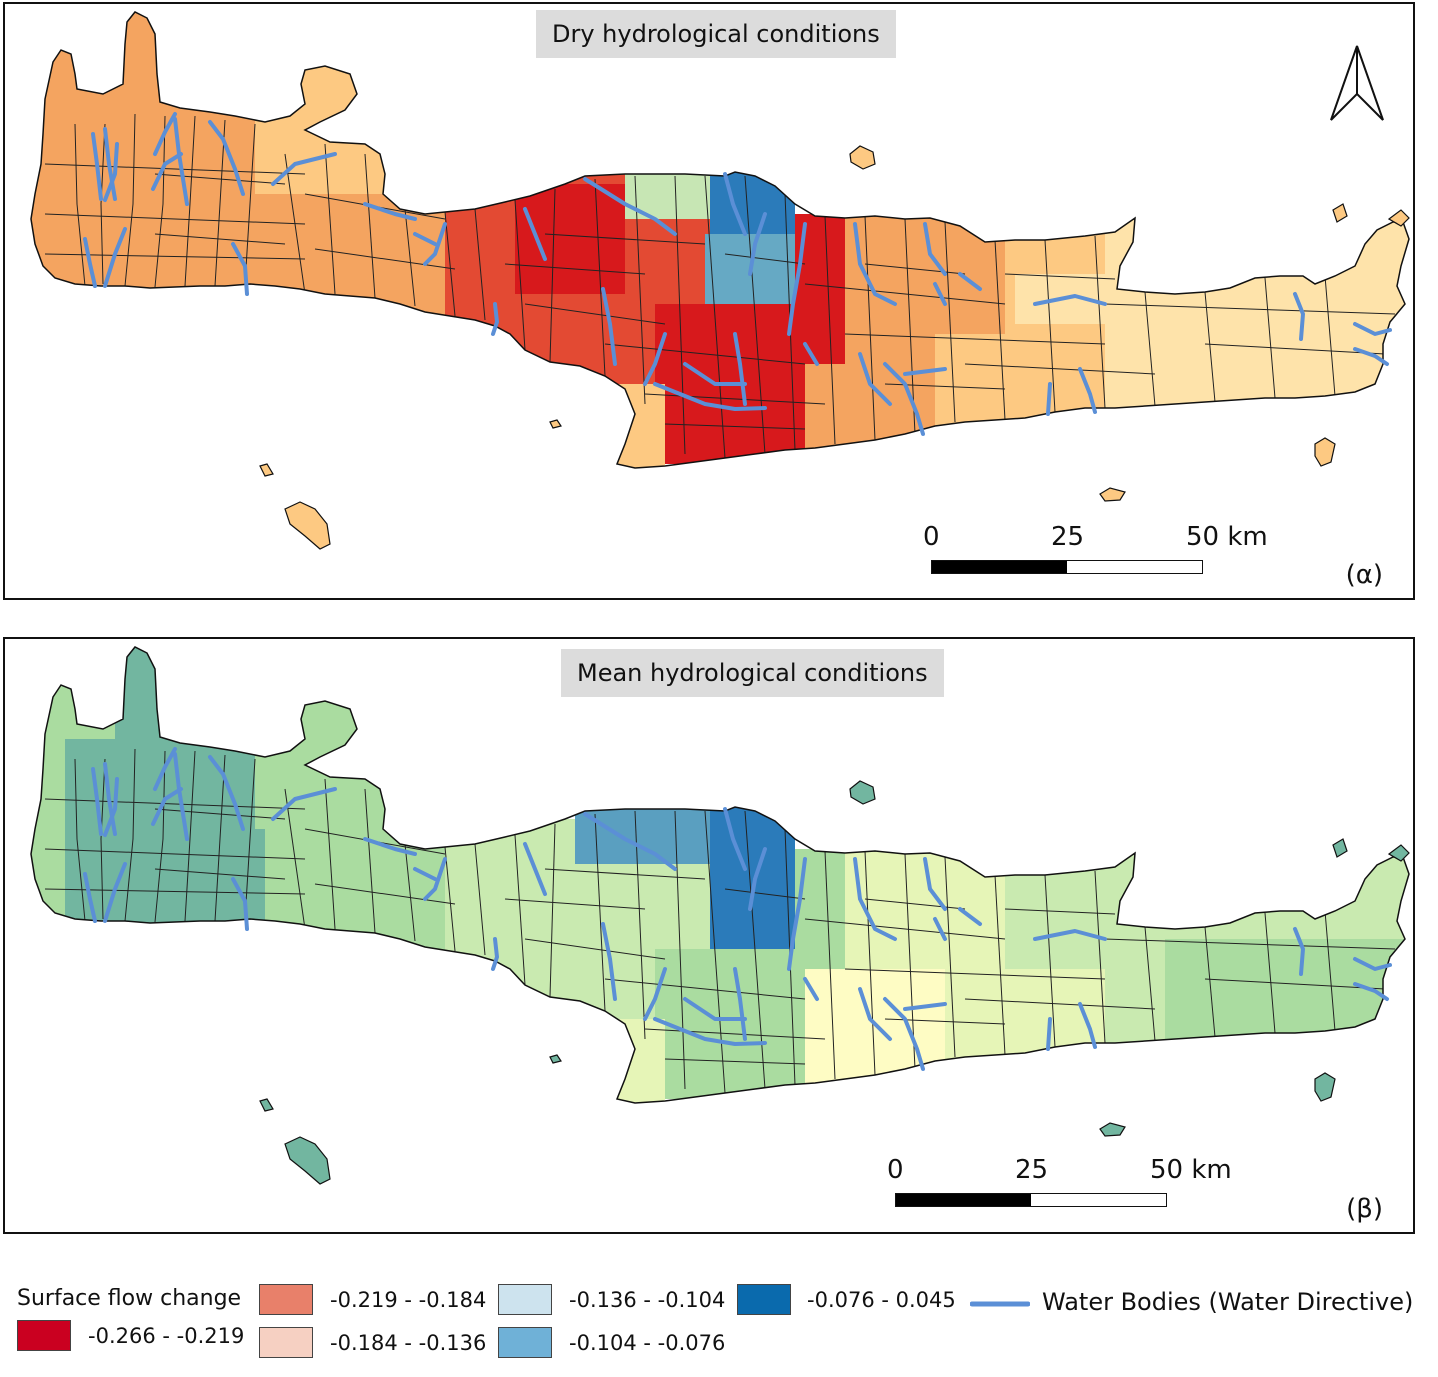 The width and height of the screenshot is (1438, 1377). Describe the element at coordinates (166, 1336) in the screenshot. I see `legend-label-1: -0.266 - -0.219` at that location.